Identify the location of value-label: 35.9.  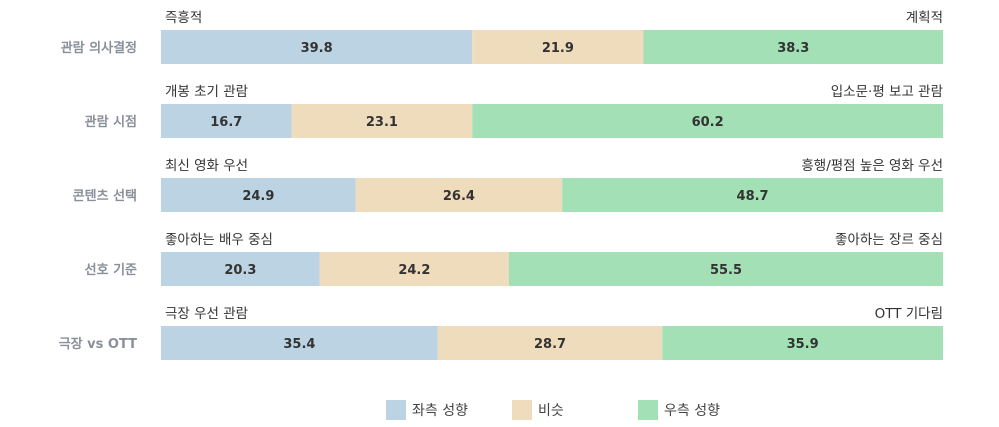
(803, 344).